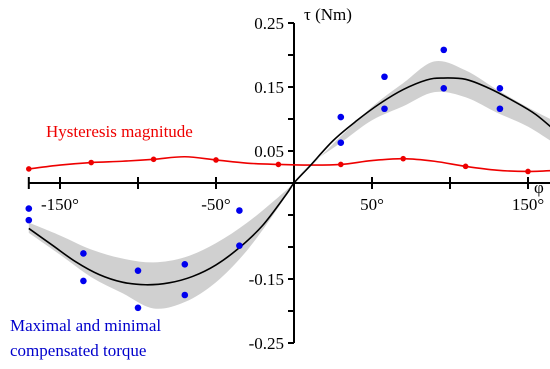 Image resolution: width=550 pixels, height=369 pixels. I want to click on compensated-annotation-line1: Maximal and minimal, so click(85, 325).